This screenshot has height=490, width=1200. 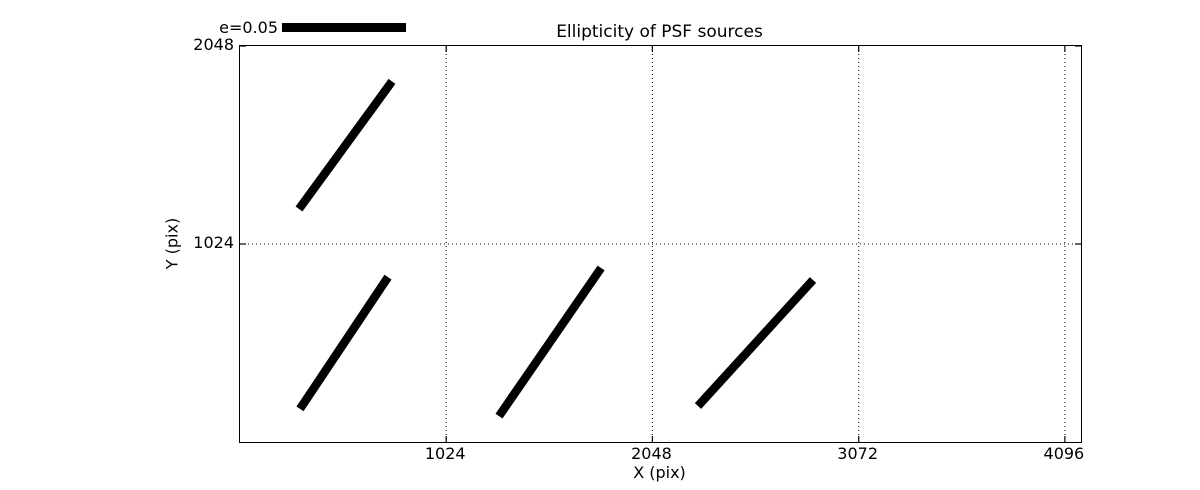 I want to click on chart-title: Ellipticity of PSF sources, so click(x=659, y=32).